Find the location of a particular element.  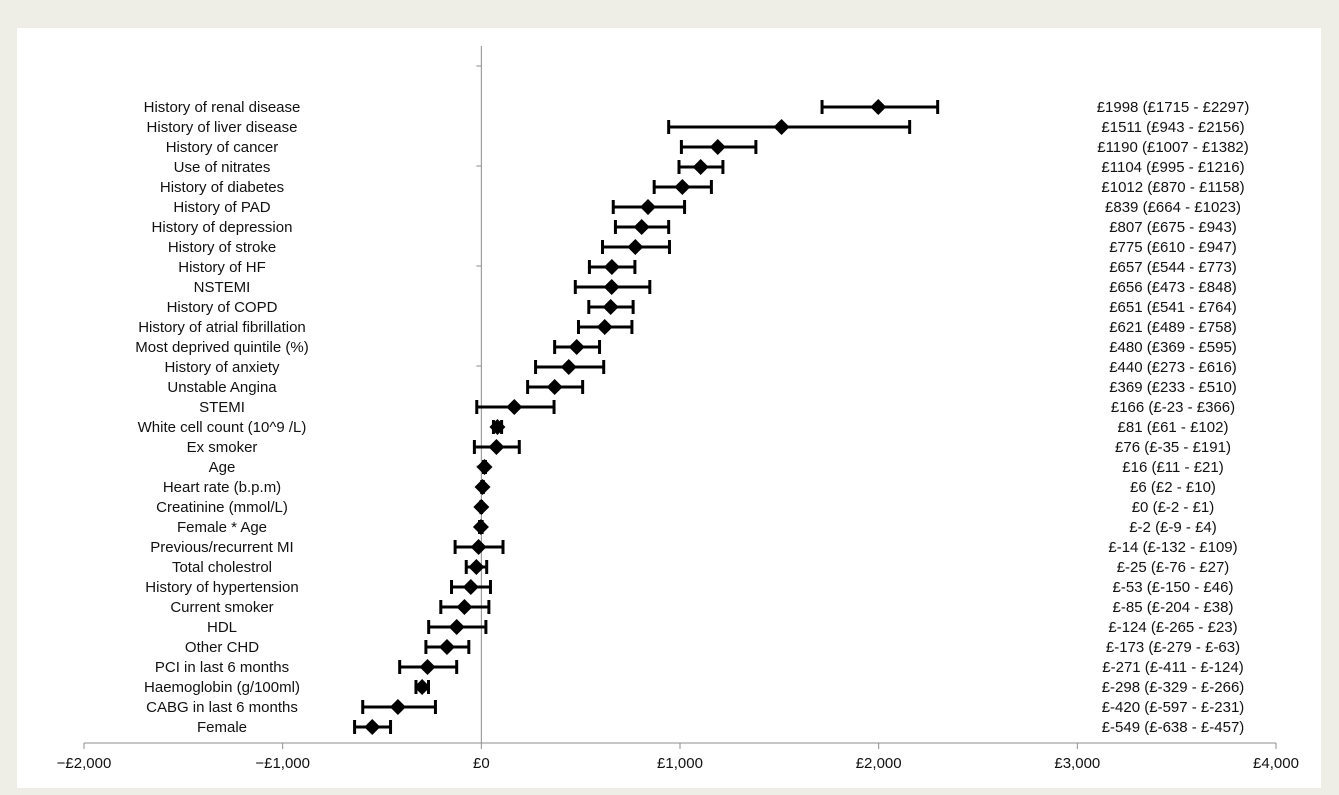

row-annotation: £775 (£610 - £947) is located at coordinates (1173, 247).